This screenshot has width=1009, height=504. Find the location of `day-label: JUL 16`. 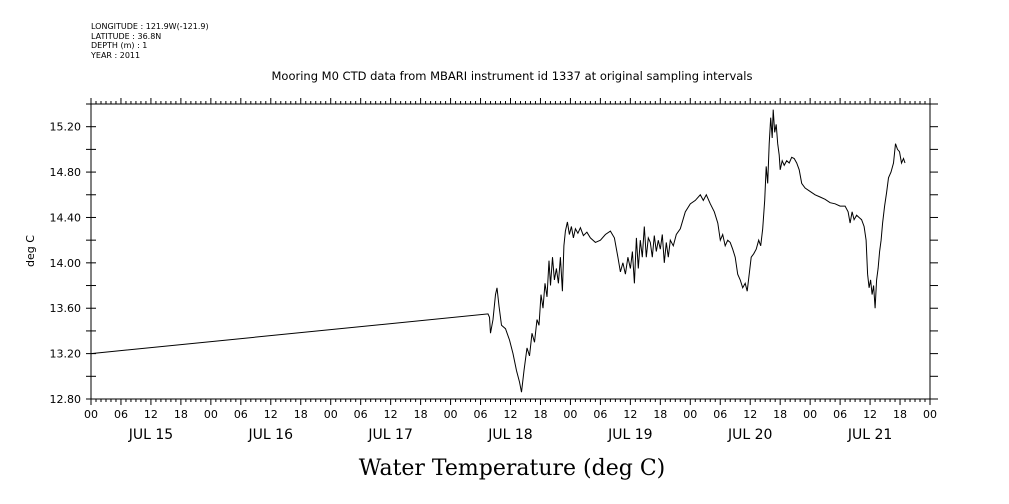

day-label: JUL 16 is located at coordinates (271, 435).